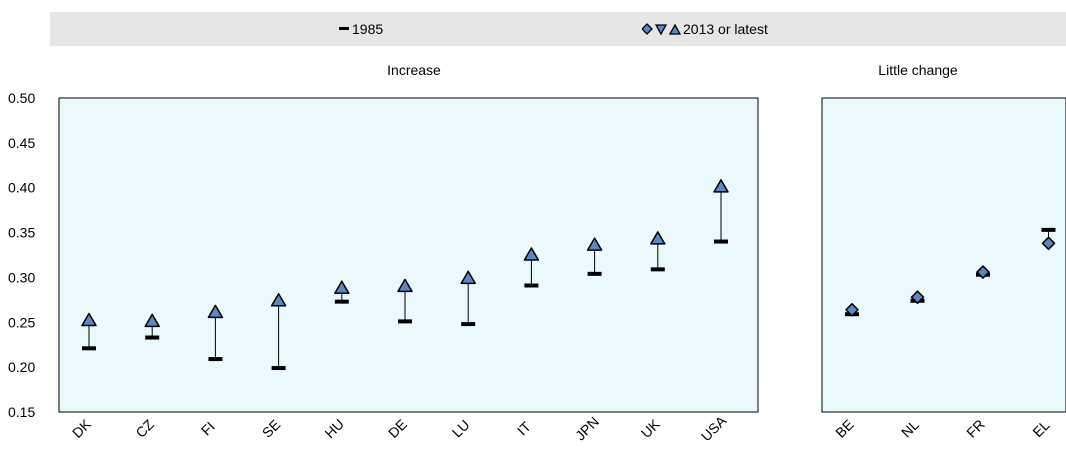 This screenshot has height=451, width=1066. Describe the element at coordinates (662, 29) in the screenshot. I see `marker-shapes-icon` at that location.